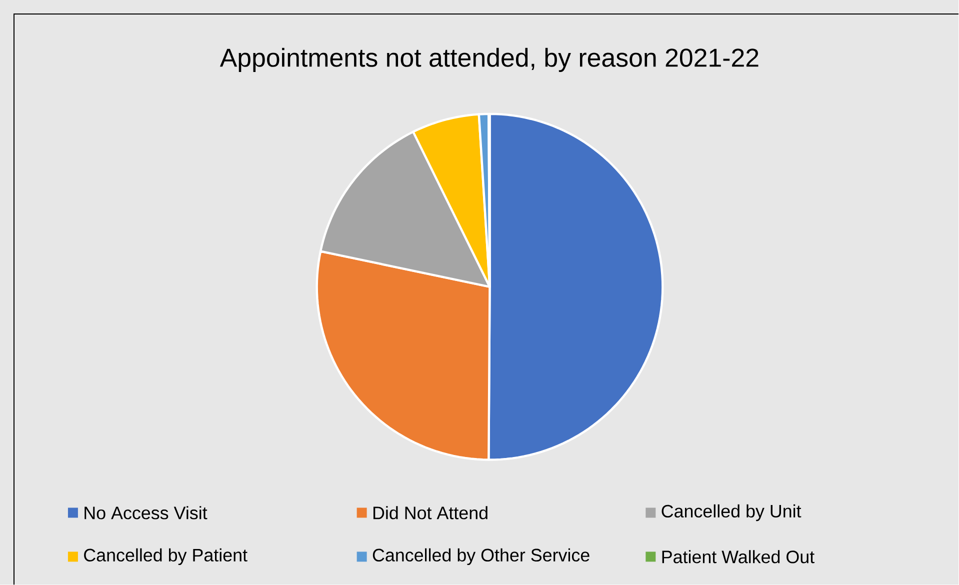 The height and width of the screenshot is (585, 959). I want to click on legend-label: Cancelled by Other Service, so click(481, 556).